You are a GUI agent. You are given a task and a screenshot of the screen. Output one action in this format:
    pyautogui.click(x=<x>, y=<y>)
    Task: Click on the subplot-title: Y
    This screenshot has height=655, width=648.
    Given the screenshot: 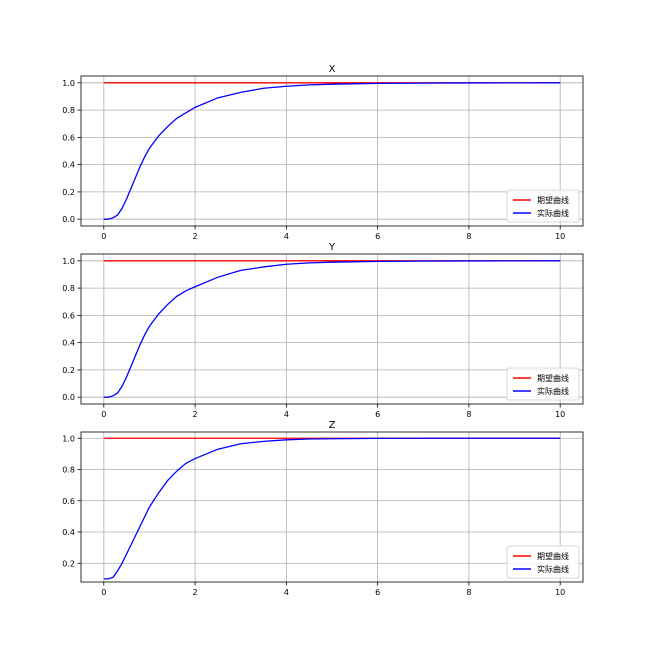 What is the action you would take?
    pyautogui.click(x=332, y=247)
    